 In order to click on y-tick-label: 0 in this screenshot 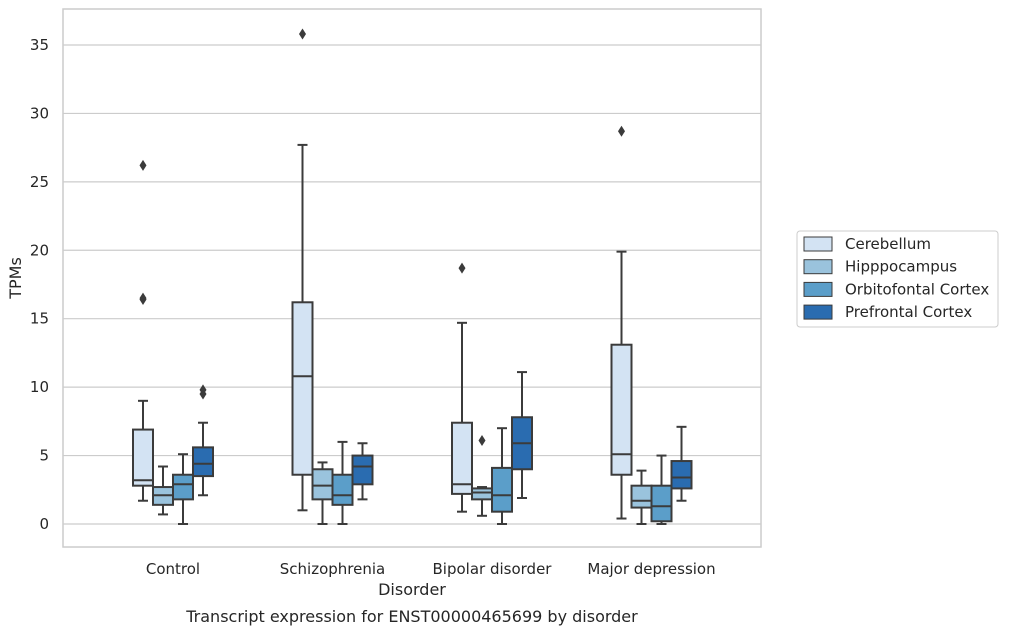, I will do `click(44, 524)`.